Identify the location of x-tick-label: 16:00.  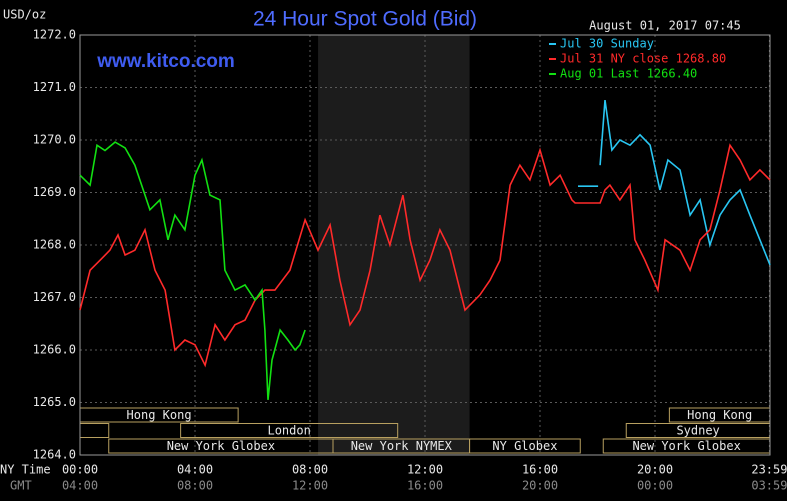
(540, 470).